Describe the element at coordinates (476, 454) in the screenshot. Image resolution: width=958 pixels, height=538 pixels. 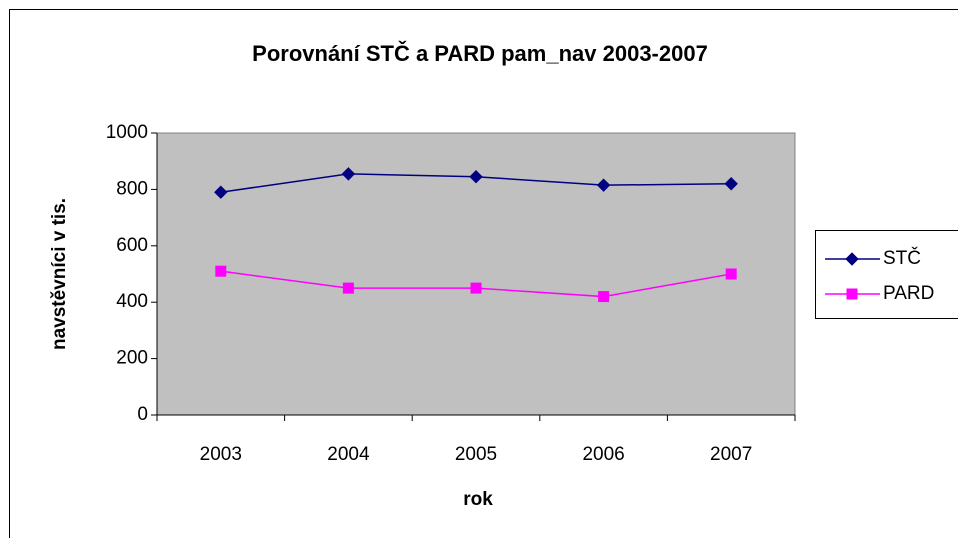
I see `x-tick-label: 2005` at that location.